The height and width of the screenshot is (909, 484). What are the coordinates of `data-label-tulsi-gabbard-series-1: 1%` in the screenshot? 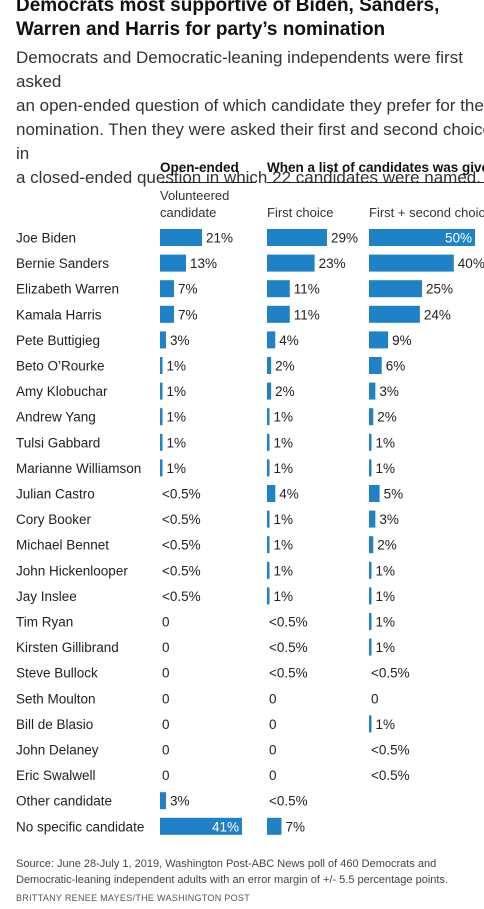 It's located at (284, 442).